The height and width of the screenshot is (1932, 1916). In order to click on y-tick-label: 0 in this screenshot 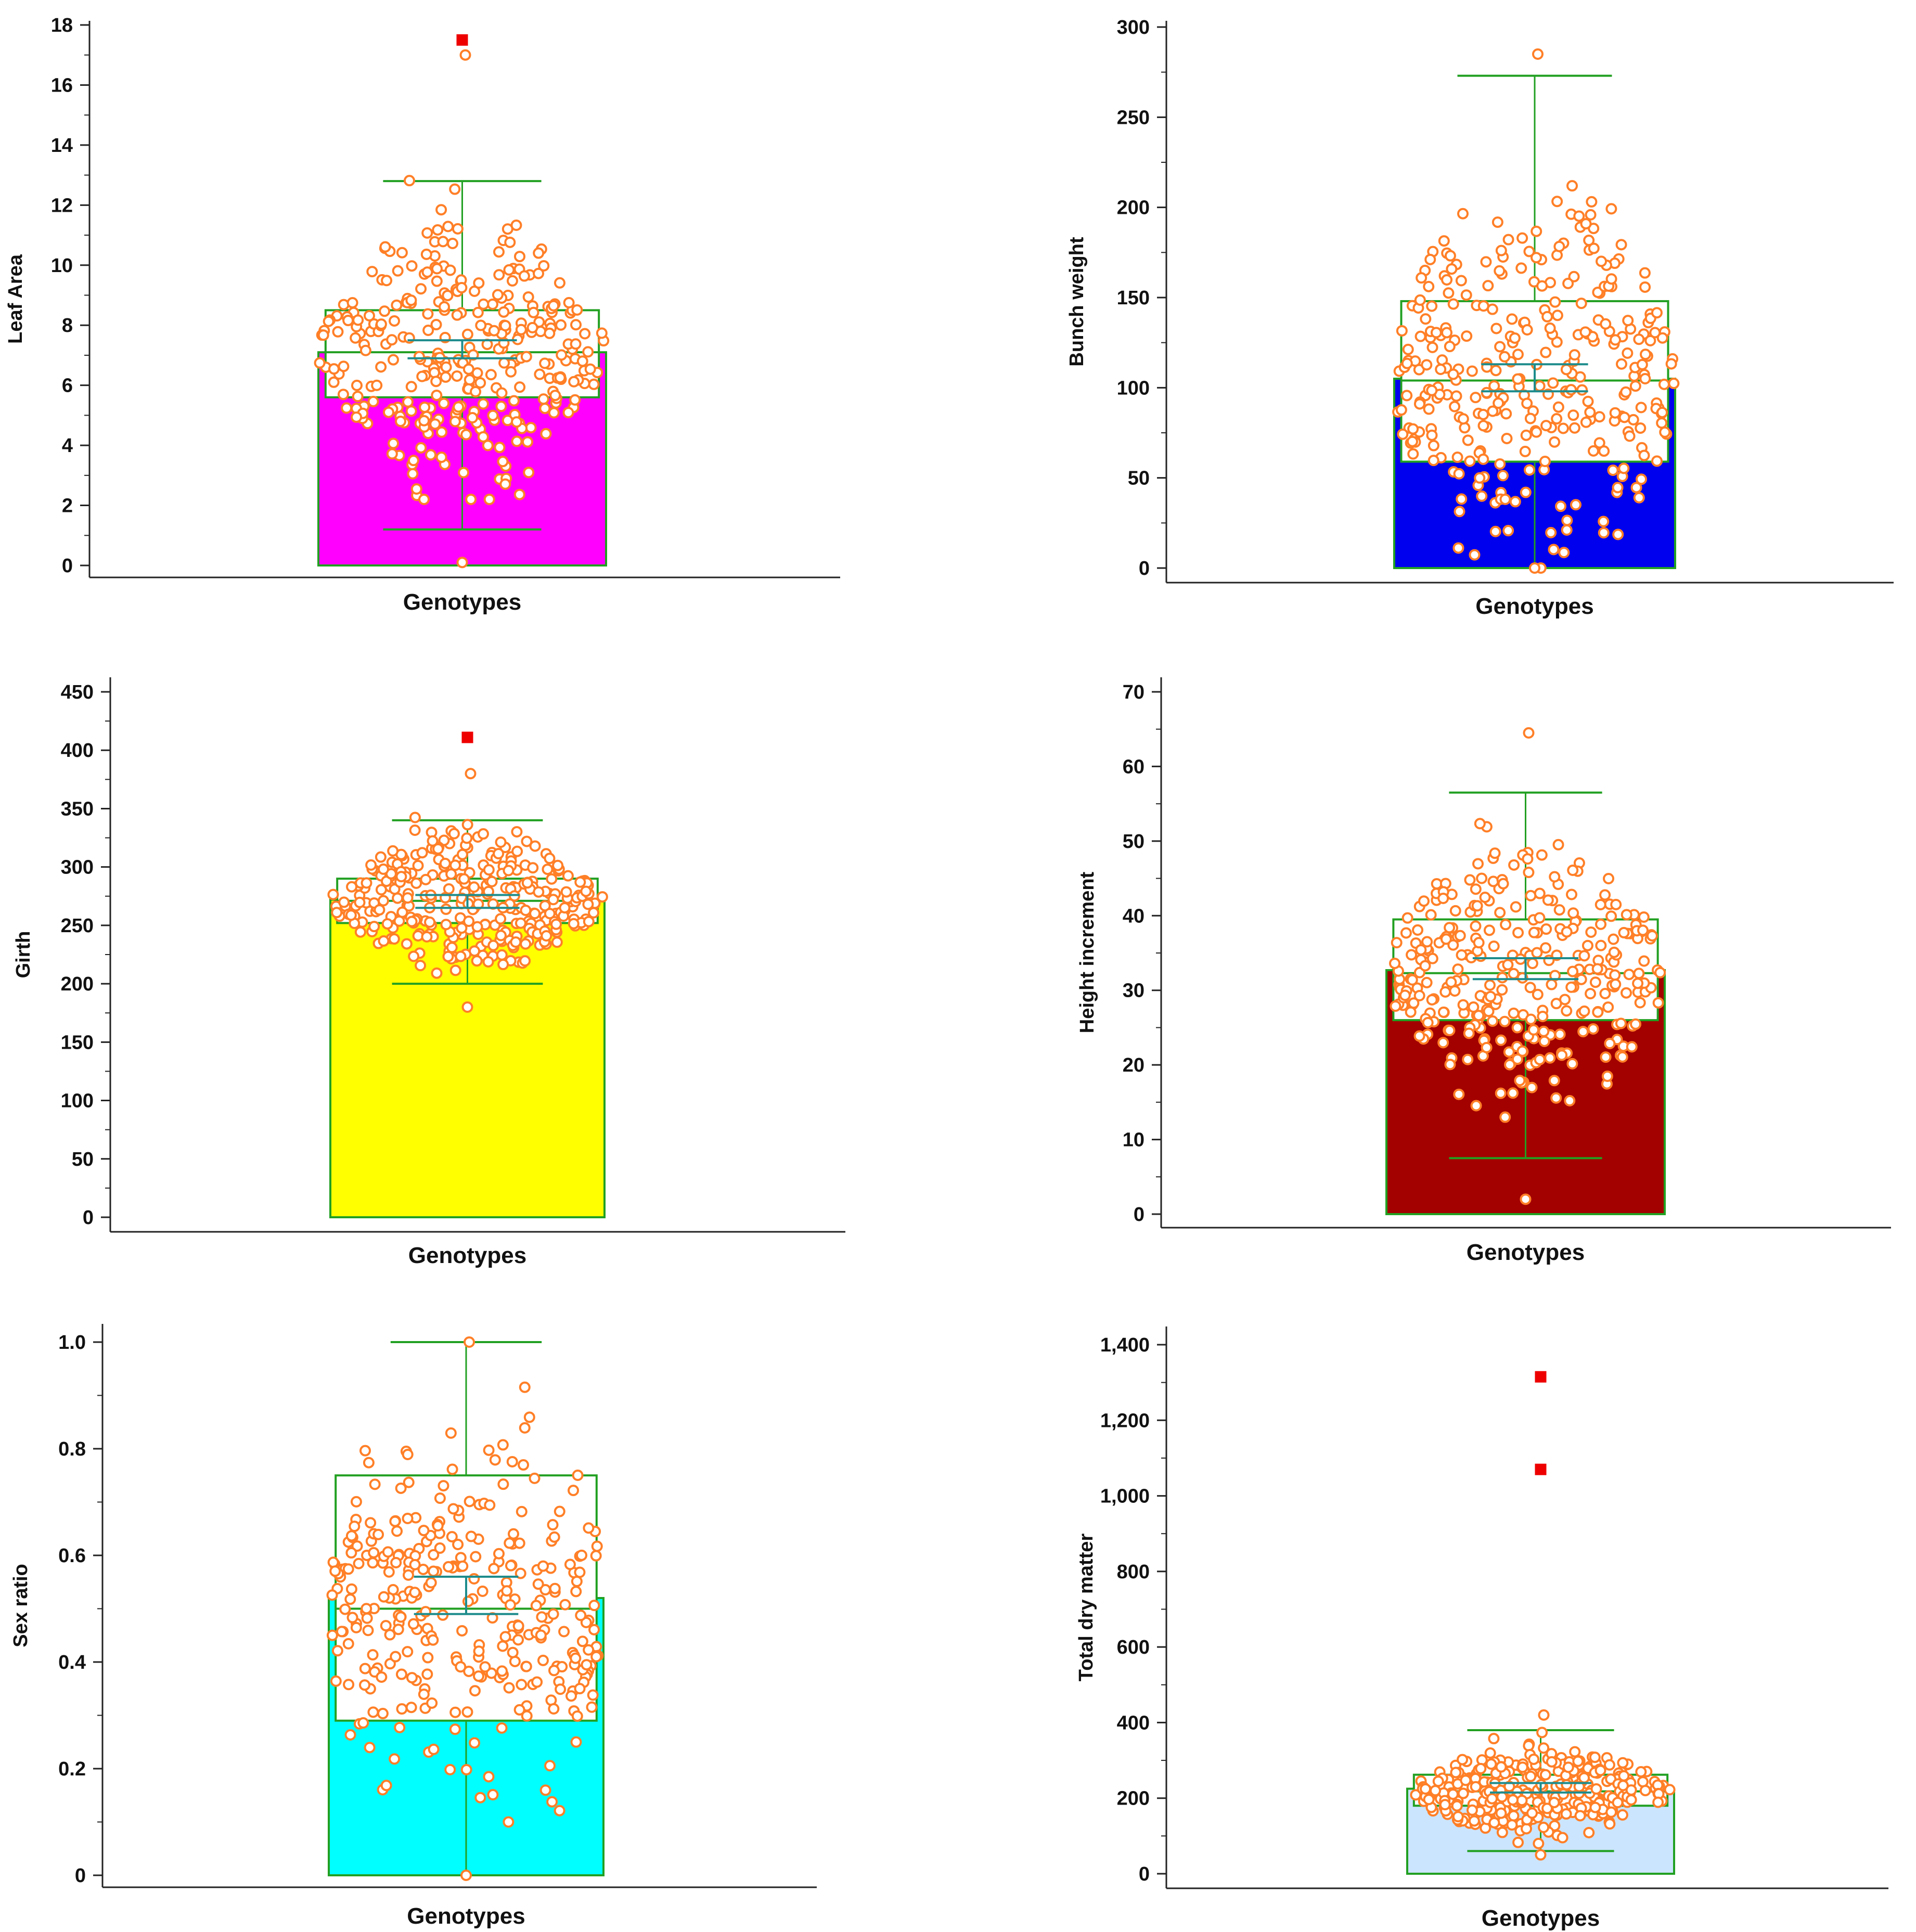, I will do `click(1139, 1215)`.